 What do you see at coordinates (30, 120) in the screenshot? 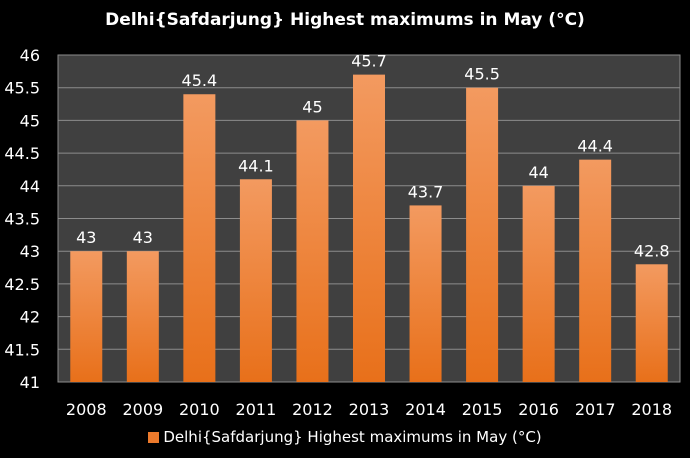
I see `y-tick-label: 45` at bounding box center [30, 120].